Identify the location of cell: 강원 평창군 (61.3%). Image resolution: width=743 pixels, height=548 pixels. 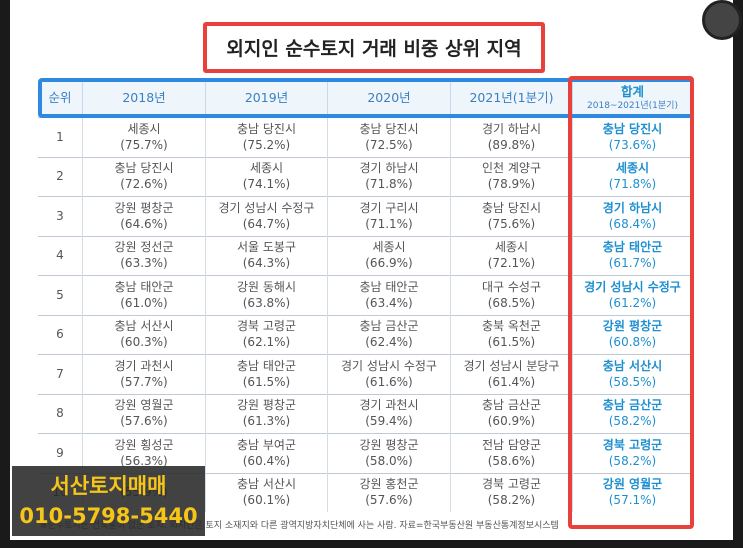
(266, 413).